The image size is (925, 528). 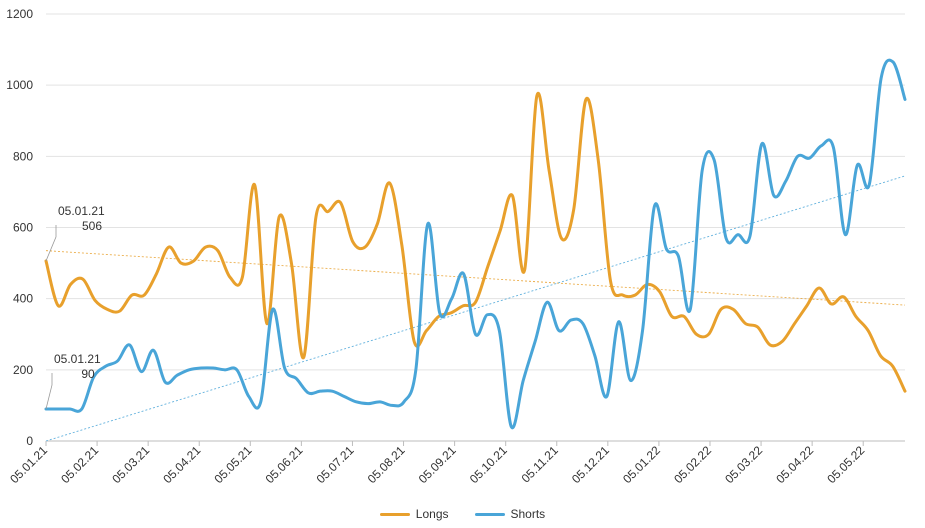 I want to click on x-tick-label: 05.04.21, so click(x=181, y=464).